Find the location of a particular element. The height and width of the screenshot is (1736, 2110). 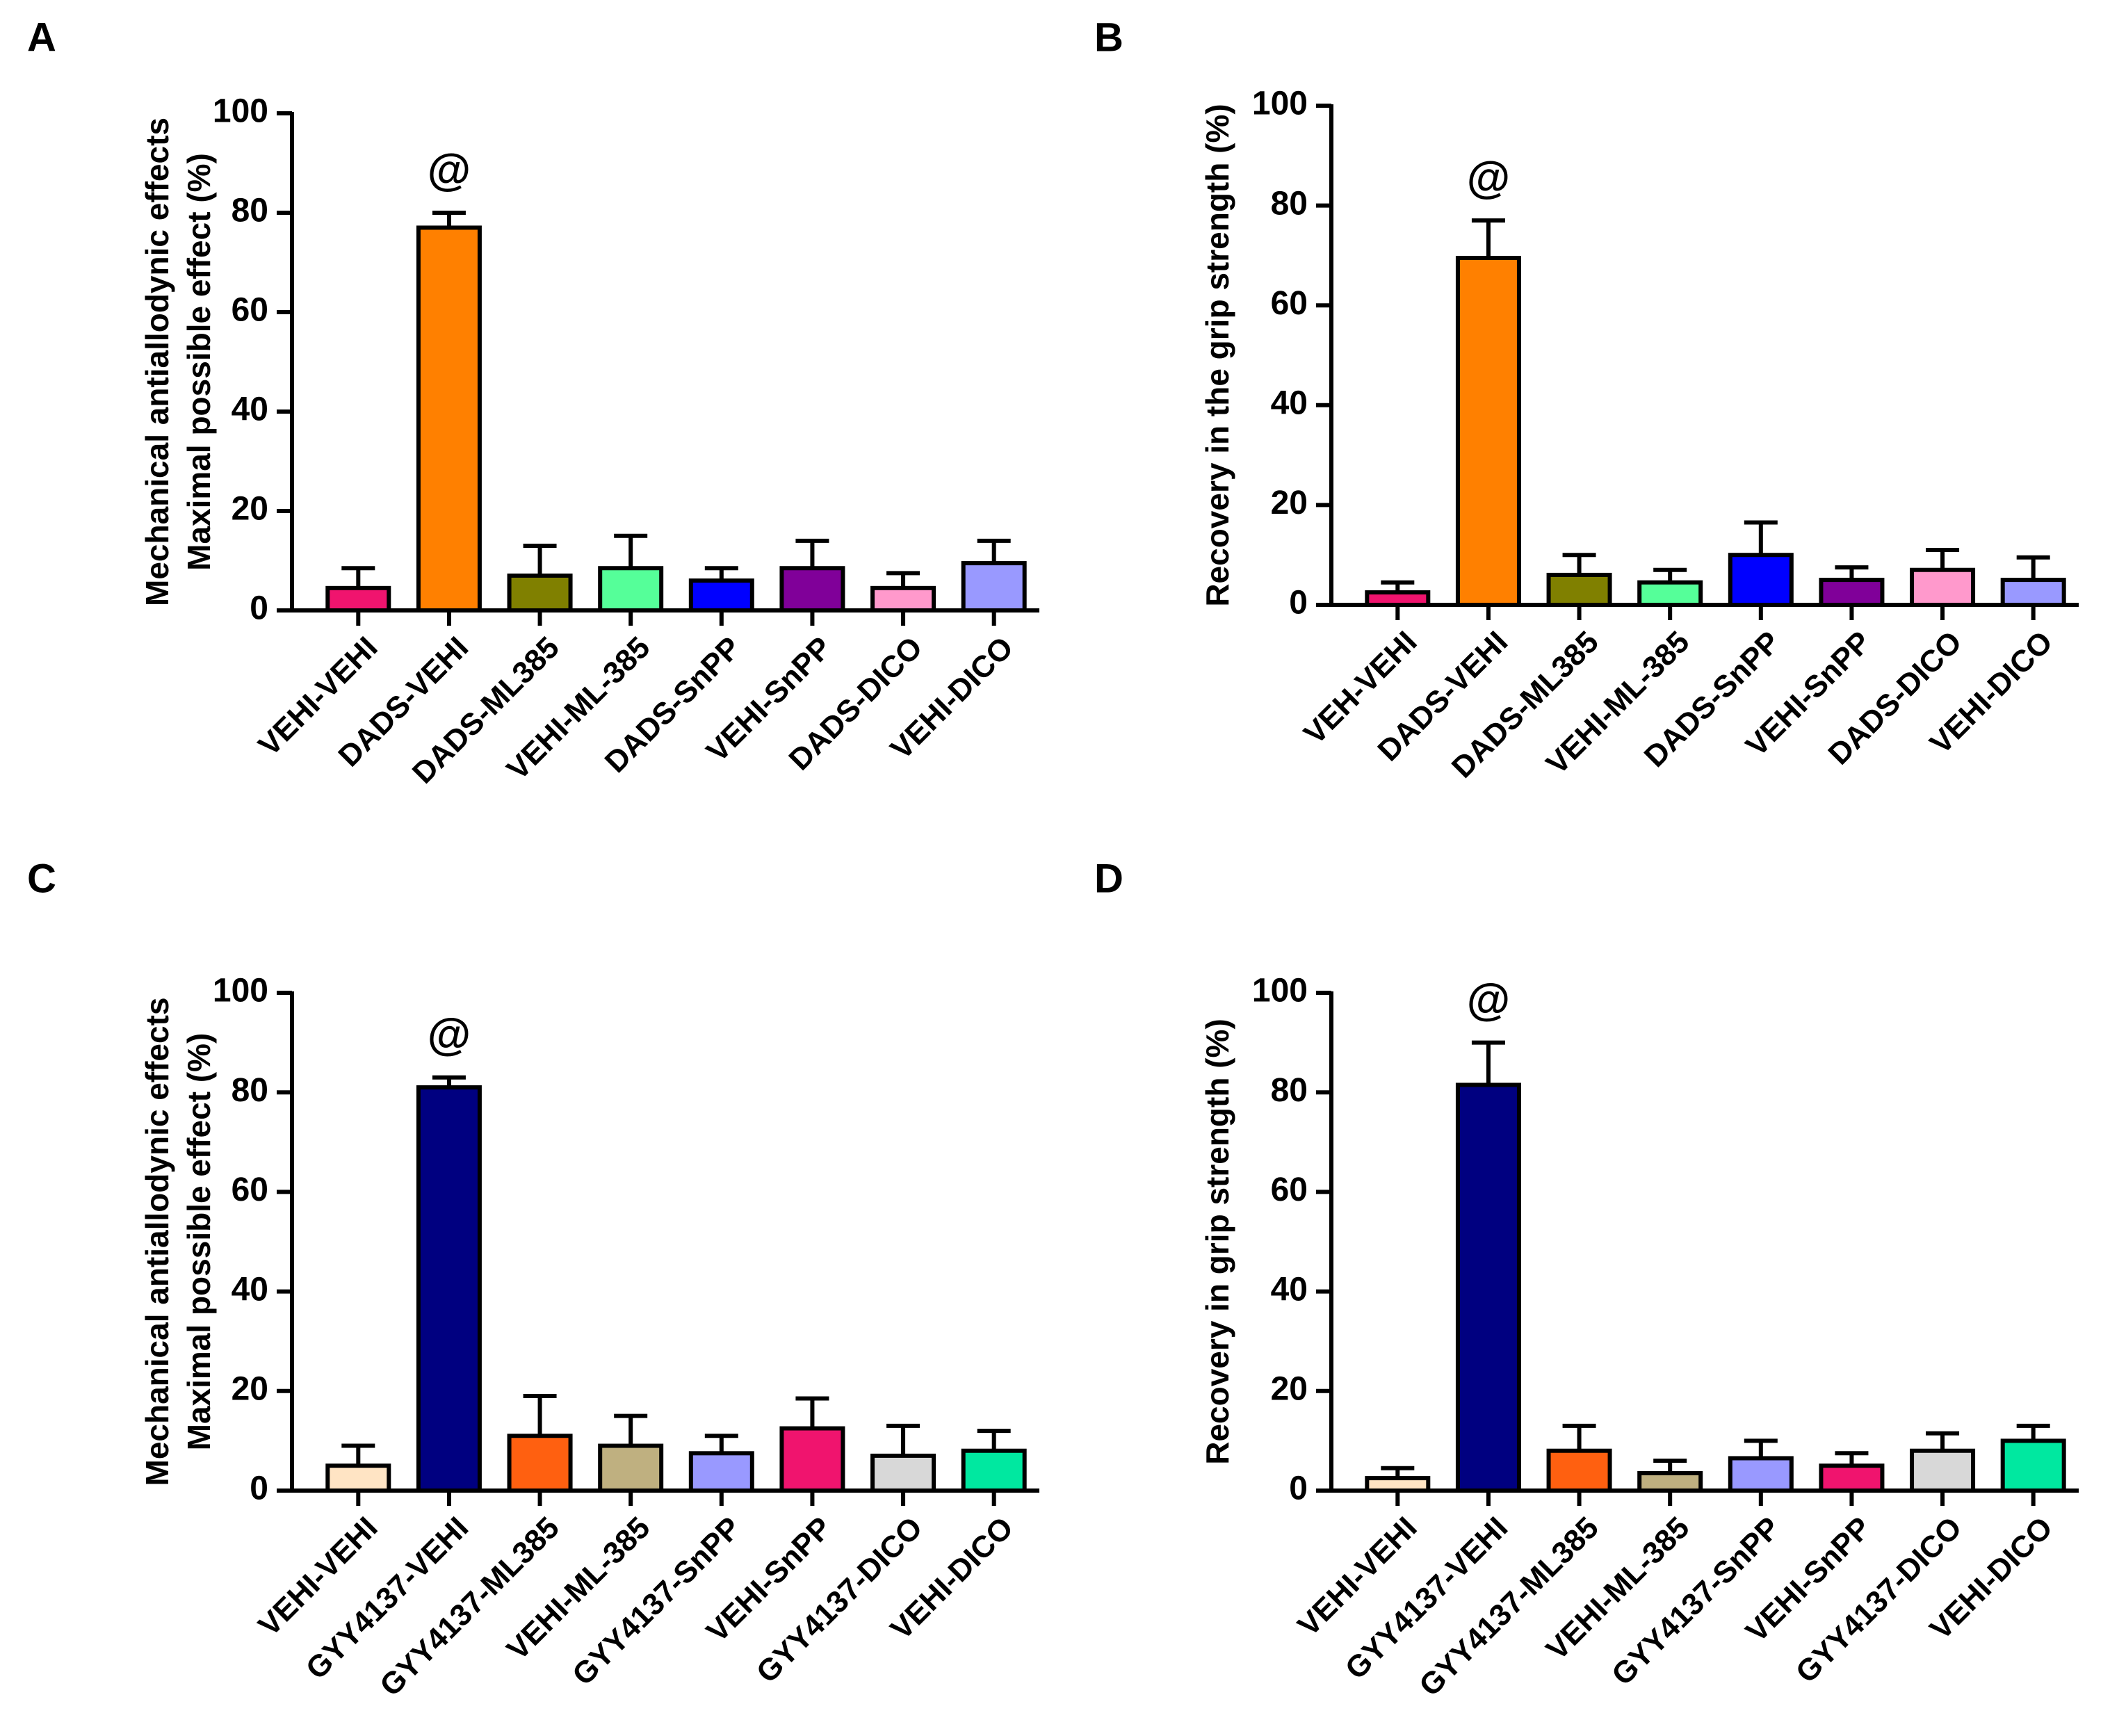

panel-label-b: B is located at coordinates (1108, 37).